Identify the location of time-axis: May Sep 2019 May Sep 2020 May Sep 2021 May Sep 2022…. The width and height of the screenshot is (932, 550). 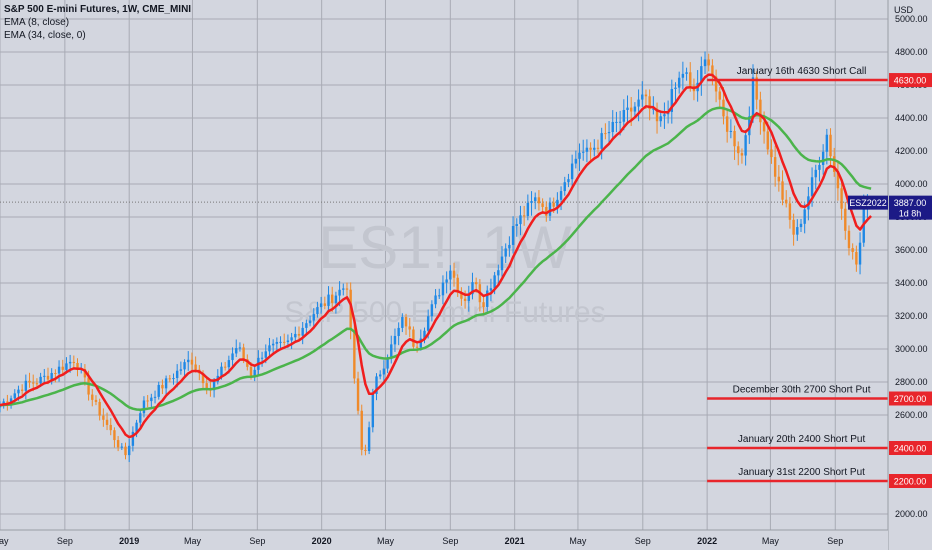
(444, 539).